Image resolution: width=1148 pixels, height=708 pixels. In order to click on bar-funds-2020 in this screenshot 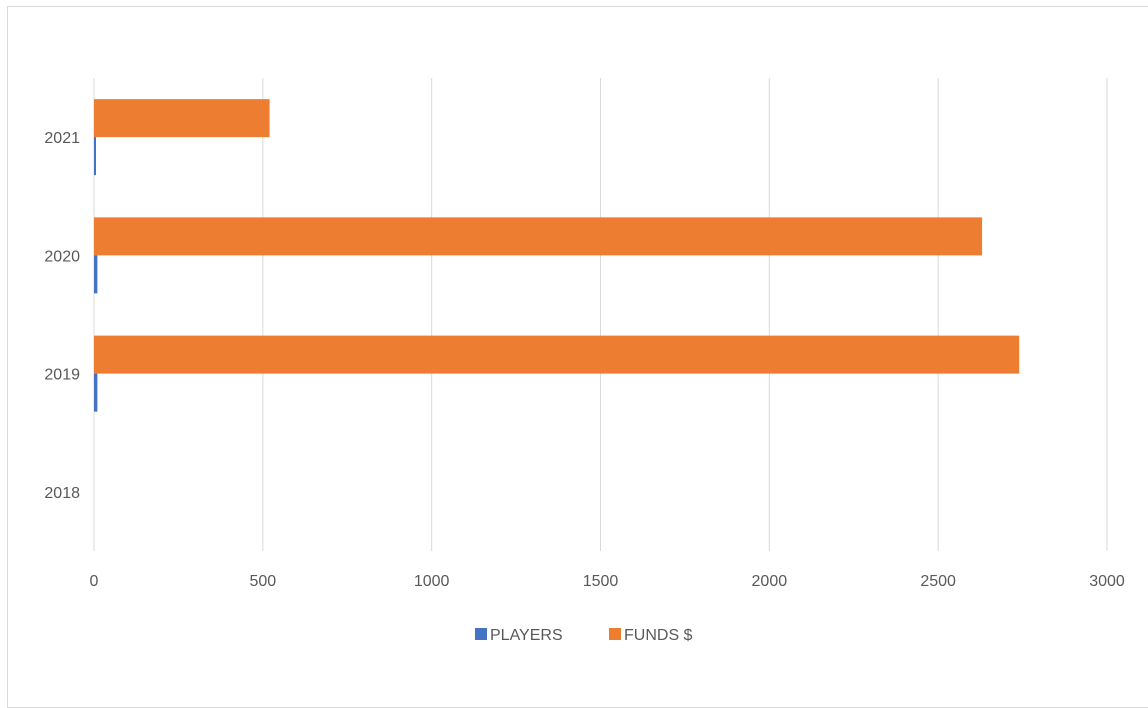, I will do `click(538, 236)`.